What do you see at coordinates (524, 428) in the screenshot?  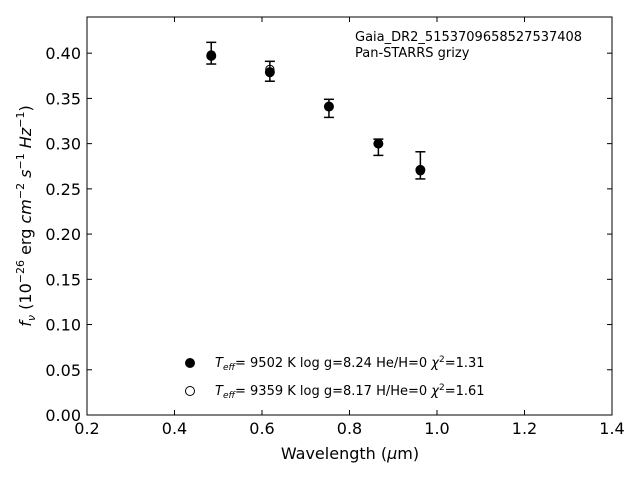 I see `x-tick-label: 1.2` at bounding box center [524, 428].